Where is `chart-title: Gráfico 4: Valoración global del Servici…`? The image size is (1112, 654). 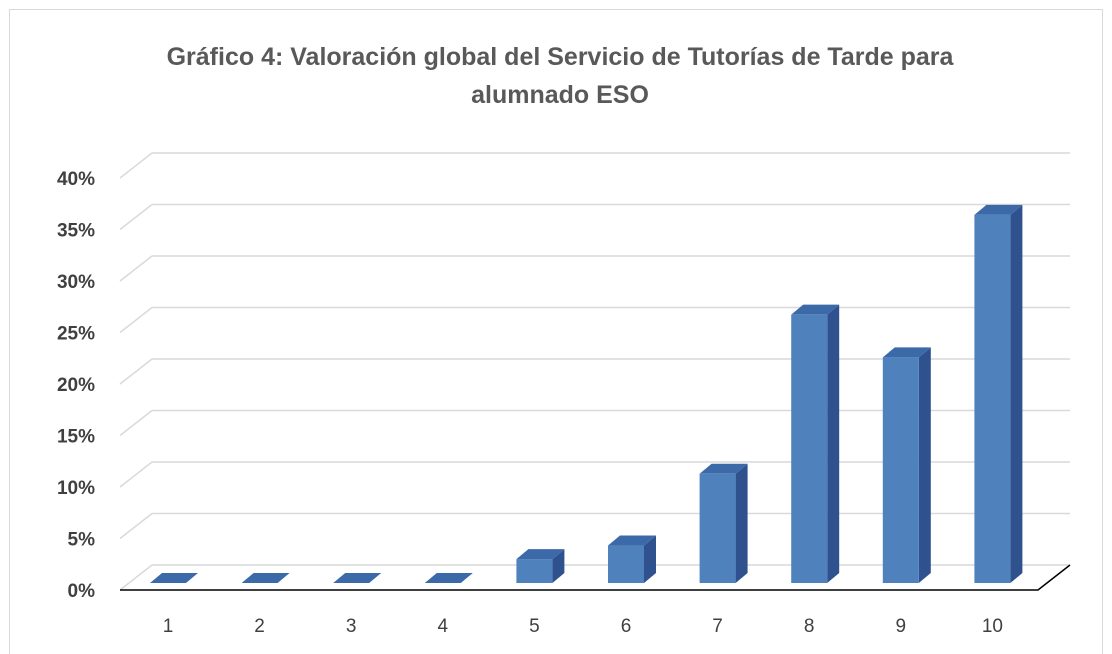 chart-title: Gráfico 4: Valoración global del Servici… is located at coordinates (560, 76).